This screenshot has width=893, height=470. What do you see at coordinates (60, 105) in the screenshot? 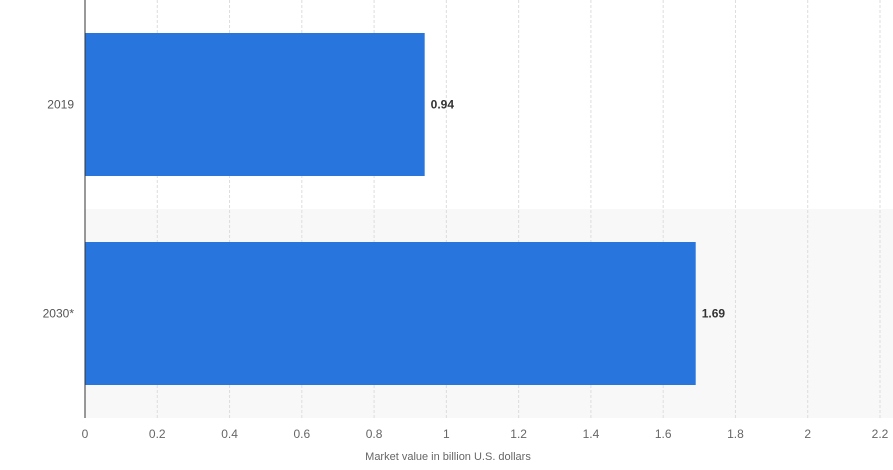
I see `category-label: 2019` at bounding box center [60, 105].